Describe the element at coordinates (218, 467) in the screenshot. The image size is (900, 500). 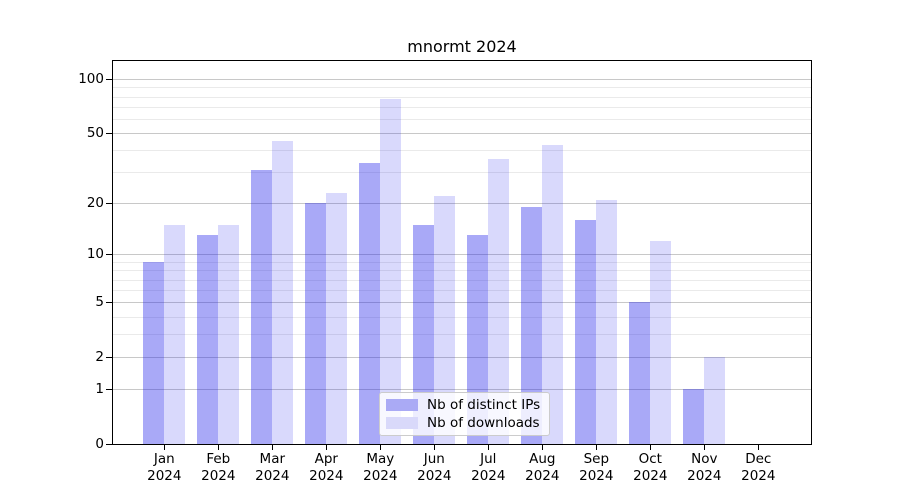
I see `x-tick-label: Feb 2024` at that location.